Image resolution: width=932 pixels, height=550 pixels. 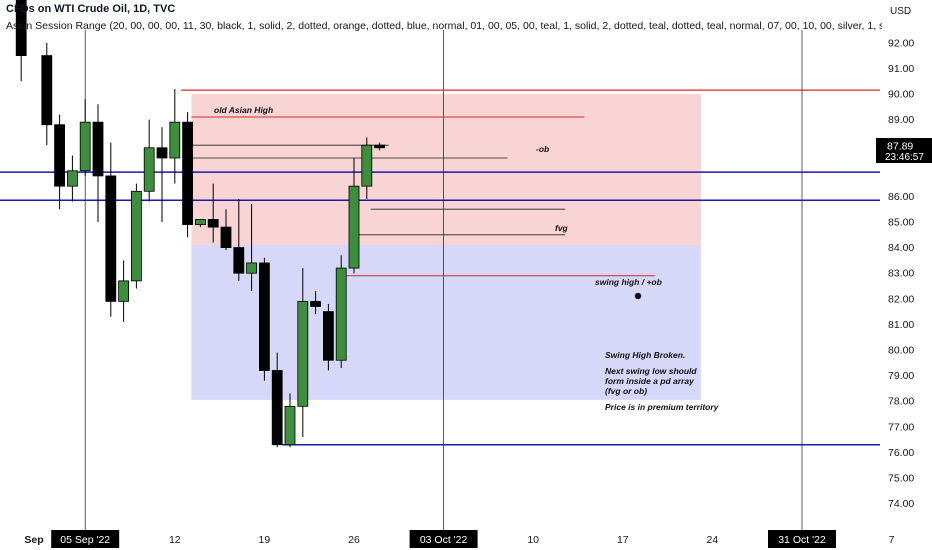 I want to click on annotation-premium: Price is in premium territory, so click(x=662, y=407).